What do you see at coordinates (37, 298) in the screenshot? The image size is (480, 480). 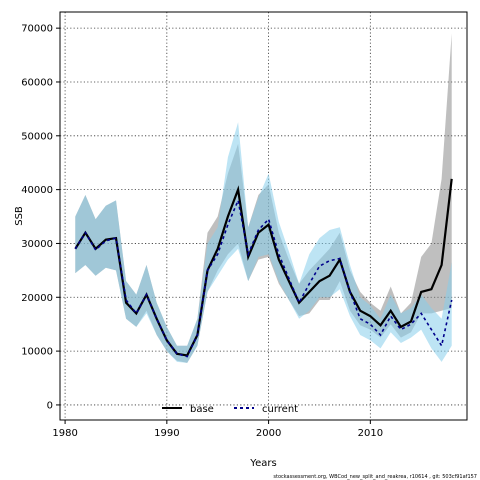 I see `y-tick-label: 20000` at bounding box center [37, 298].